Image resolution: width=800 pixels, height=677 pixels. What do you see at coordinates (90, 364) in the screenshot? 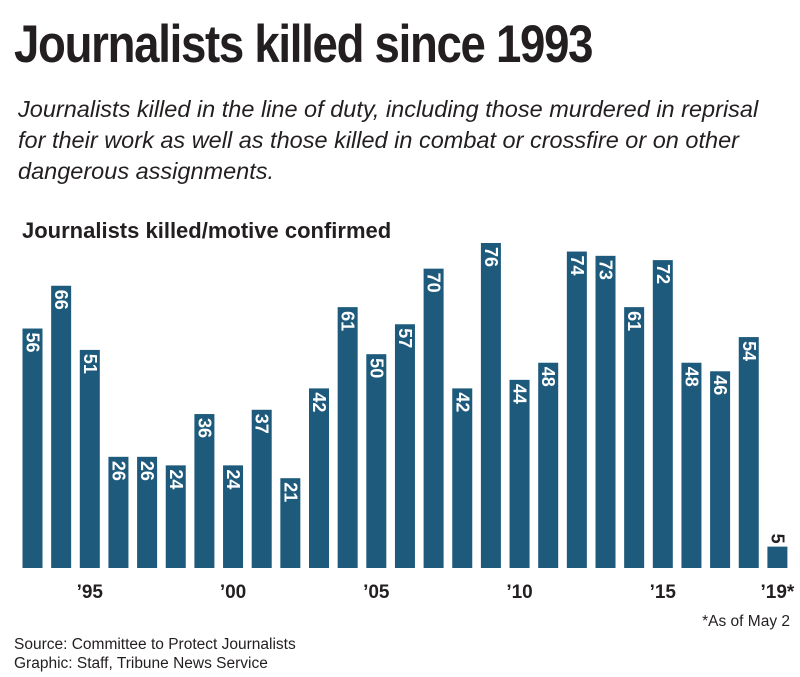
I see `data-label-1995: 51` at bounding box center [90, 364].